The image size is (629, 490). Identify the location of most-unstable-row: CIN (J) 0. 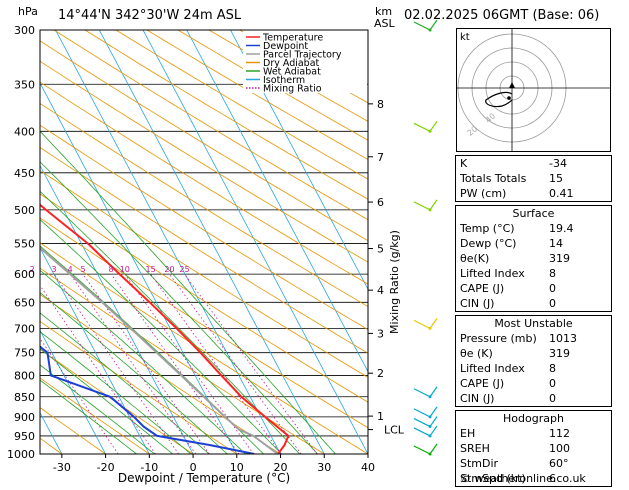
(533, 398).